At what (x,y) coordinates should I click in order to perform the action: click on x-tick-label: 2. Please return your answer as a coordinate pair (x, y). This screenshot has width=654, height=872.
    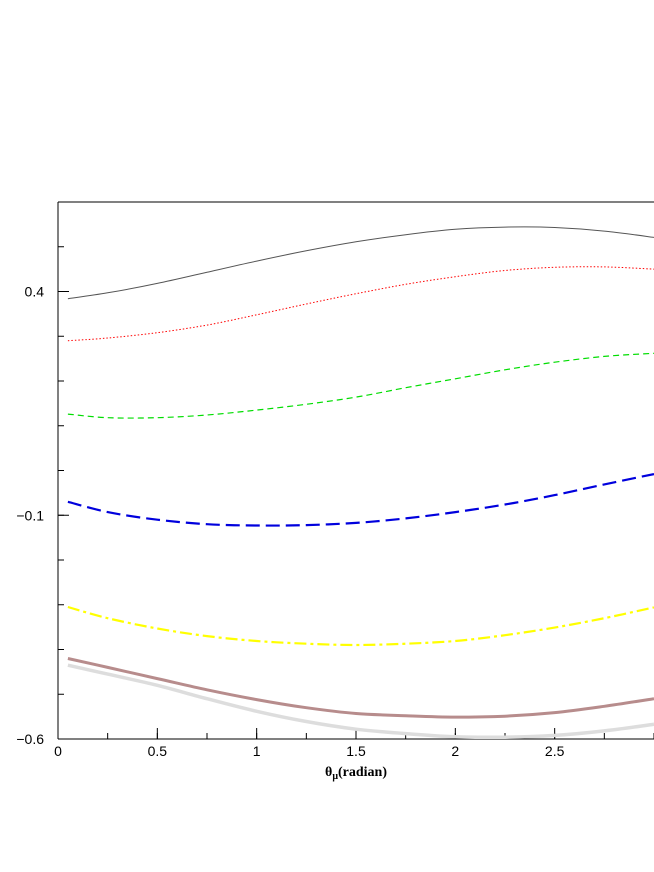
    Looking at the image, I should click on (455, 751).